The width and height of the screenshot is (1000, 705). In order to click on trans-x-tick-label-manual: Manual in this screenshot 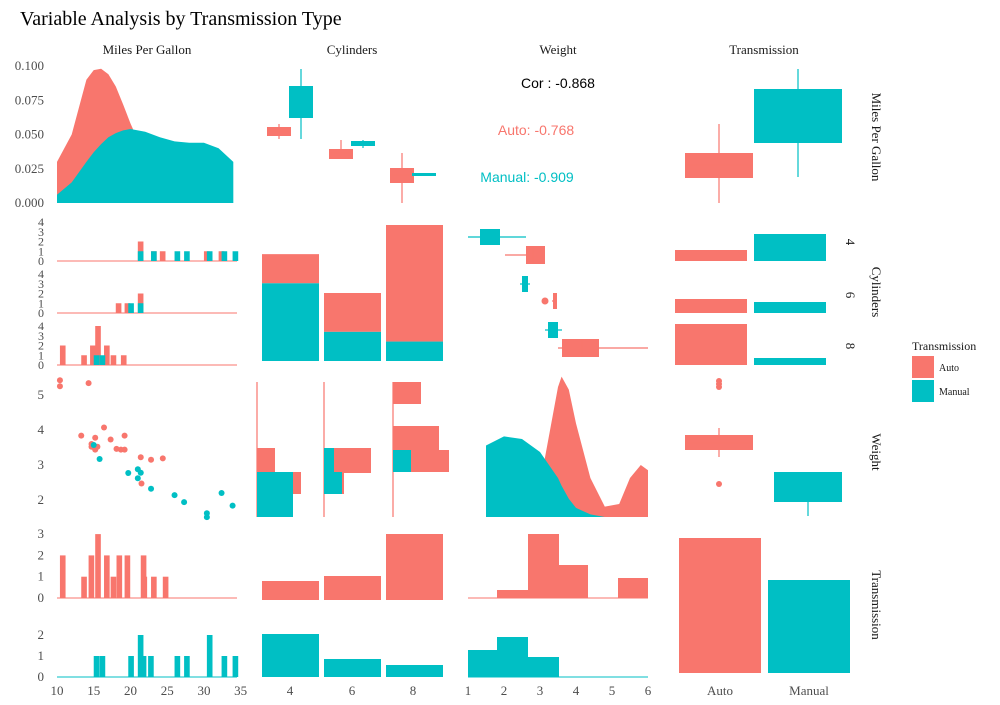, I will do `click(809, 690)`.